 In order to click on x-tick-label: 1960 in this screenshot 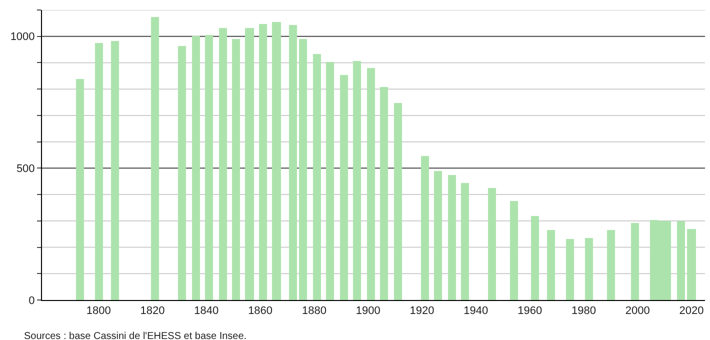, I will do `click(530, 311)`.